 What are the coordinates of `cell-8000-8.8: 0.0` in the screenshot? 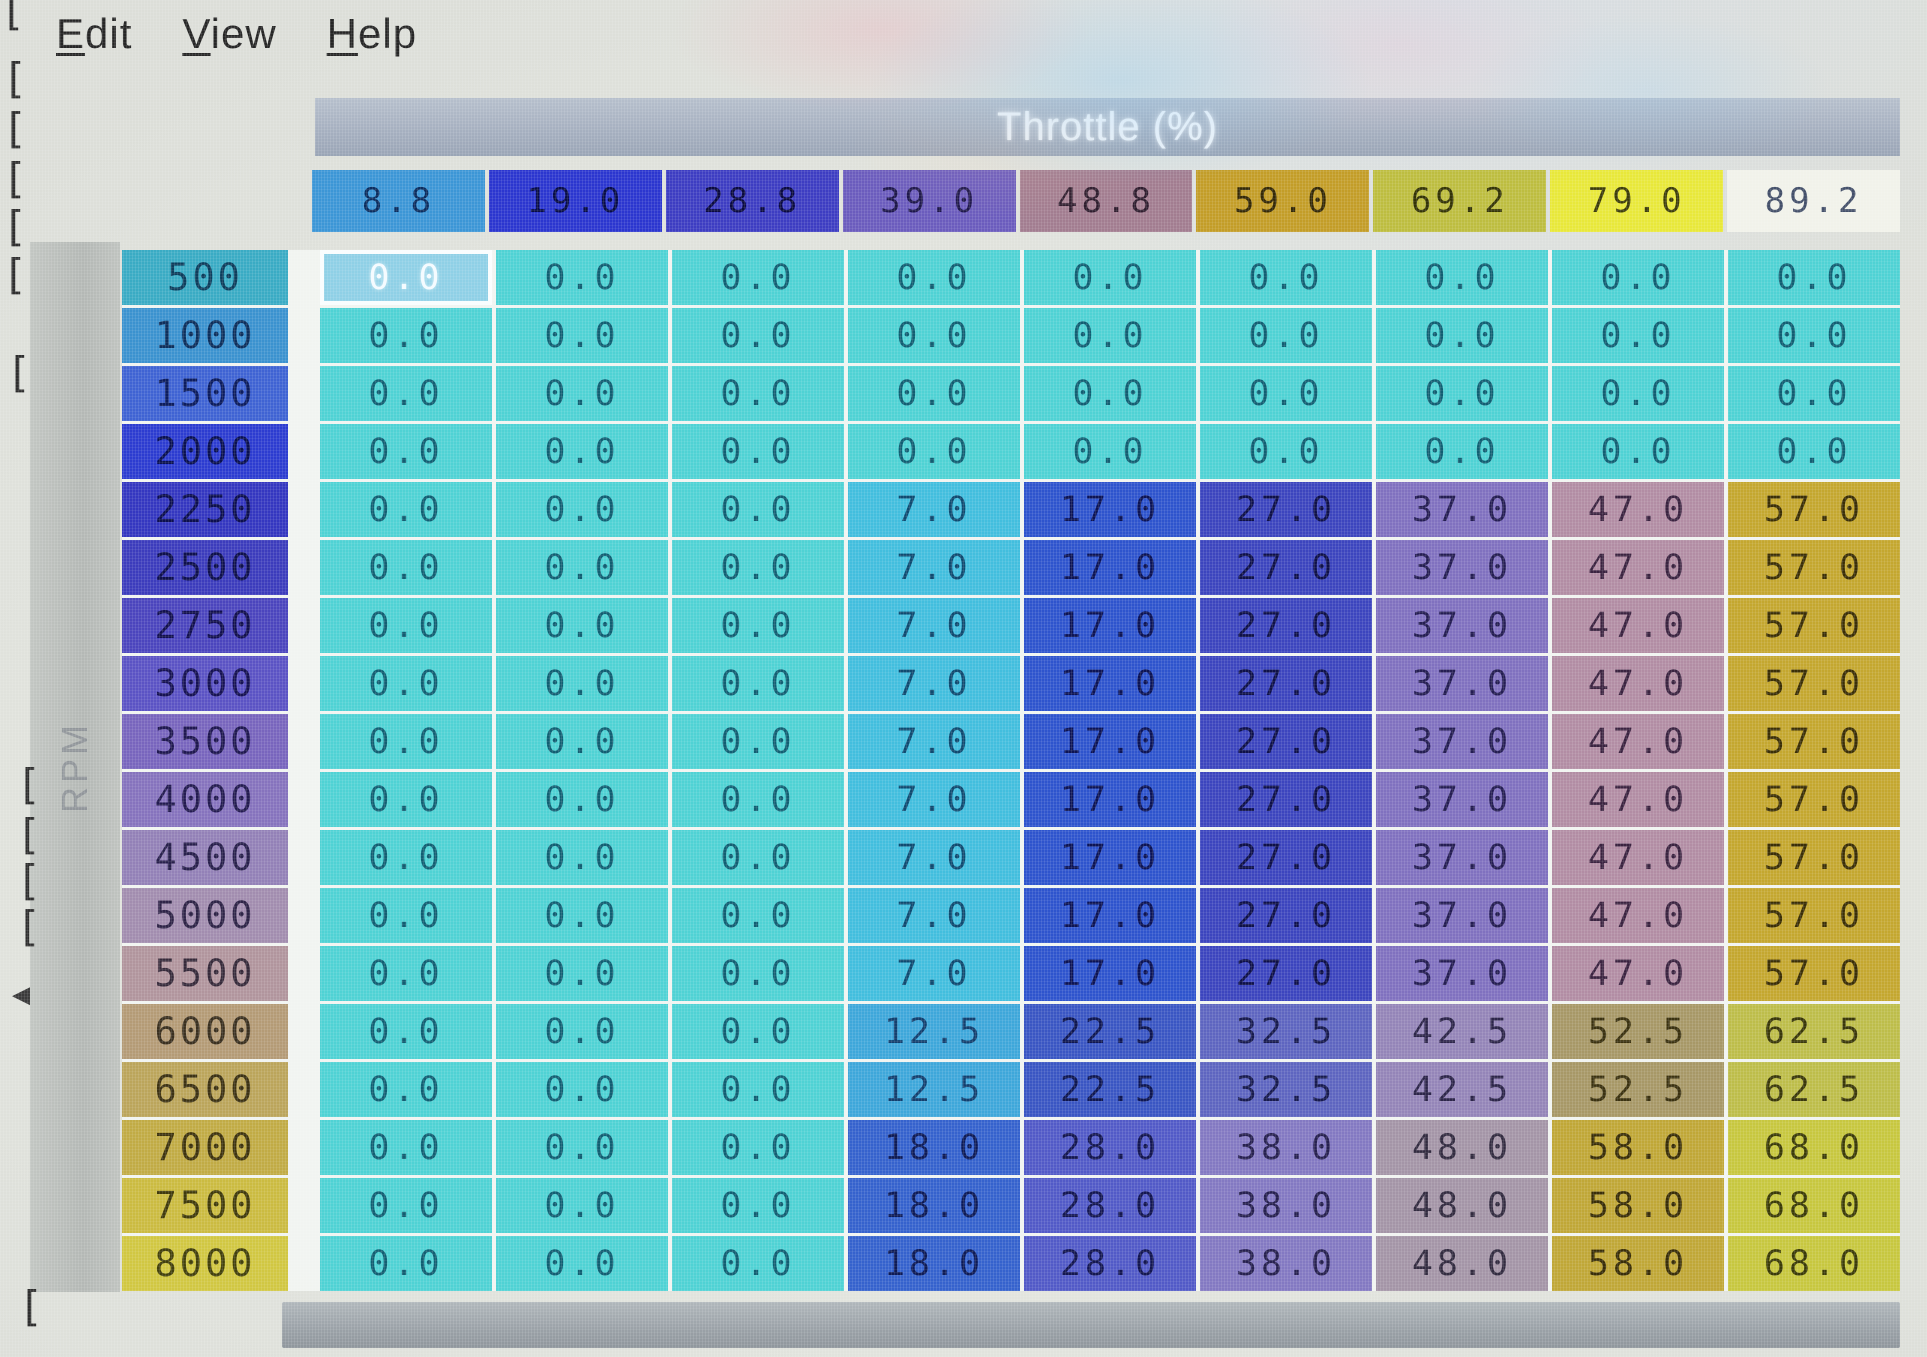 It's located at (406, 1263).